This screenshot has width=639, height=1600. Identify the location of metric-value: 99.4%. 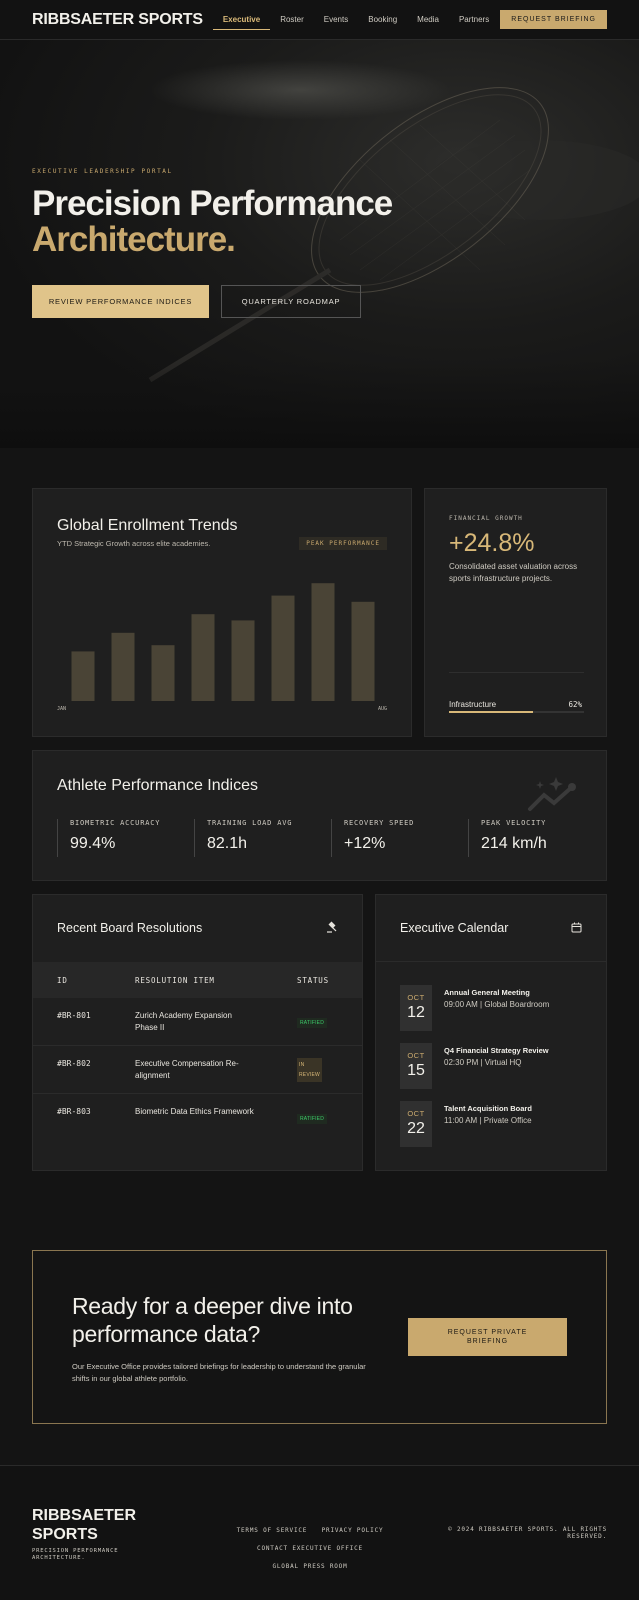
(93, 843).